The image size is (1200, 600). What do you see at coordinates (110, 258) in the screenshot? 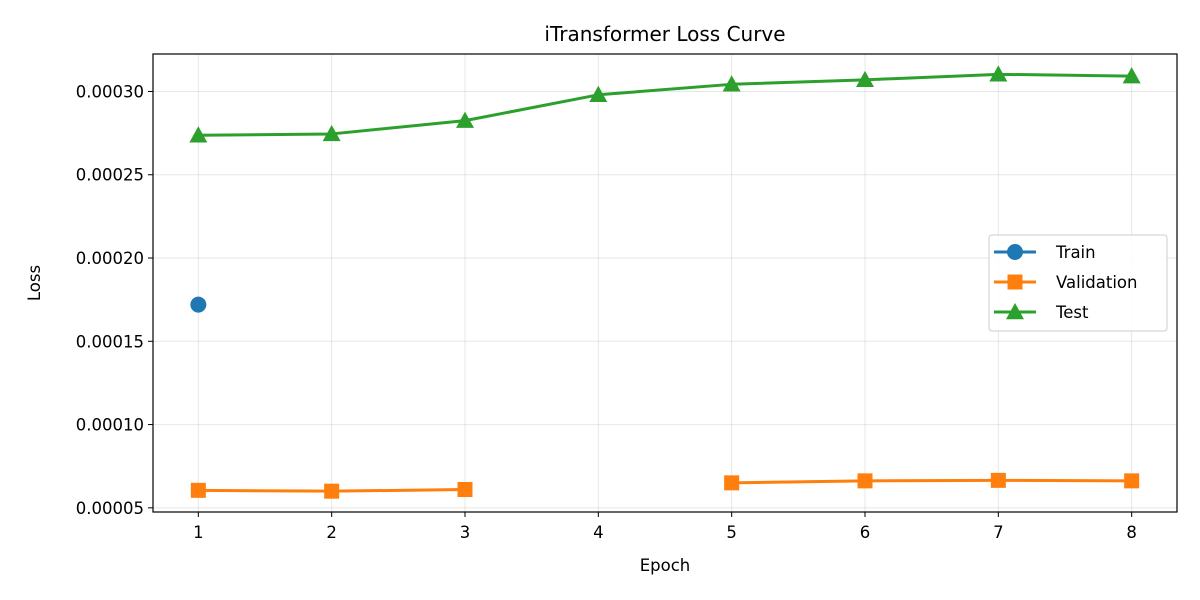
I see `y-tick-label: 0.00020` at bounding box center [110, 258].